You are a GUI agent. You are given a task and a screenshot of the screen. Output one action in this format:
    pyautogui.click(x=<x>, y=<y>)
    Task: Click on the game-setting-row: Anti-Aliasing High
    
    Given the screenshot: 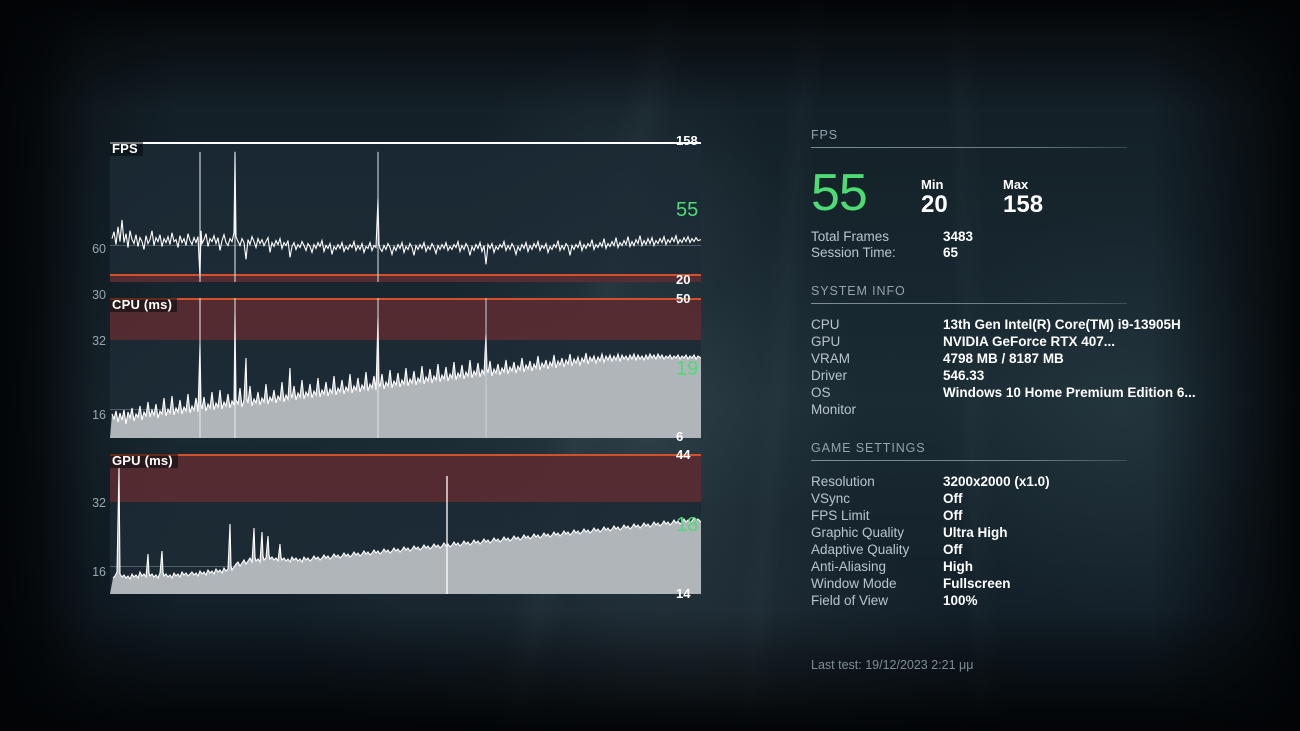 What is the action you would take?
    pyautogui.click(x=1026, y=566)
    